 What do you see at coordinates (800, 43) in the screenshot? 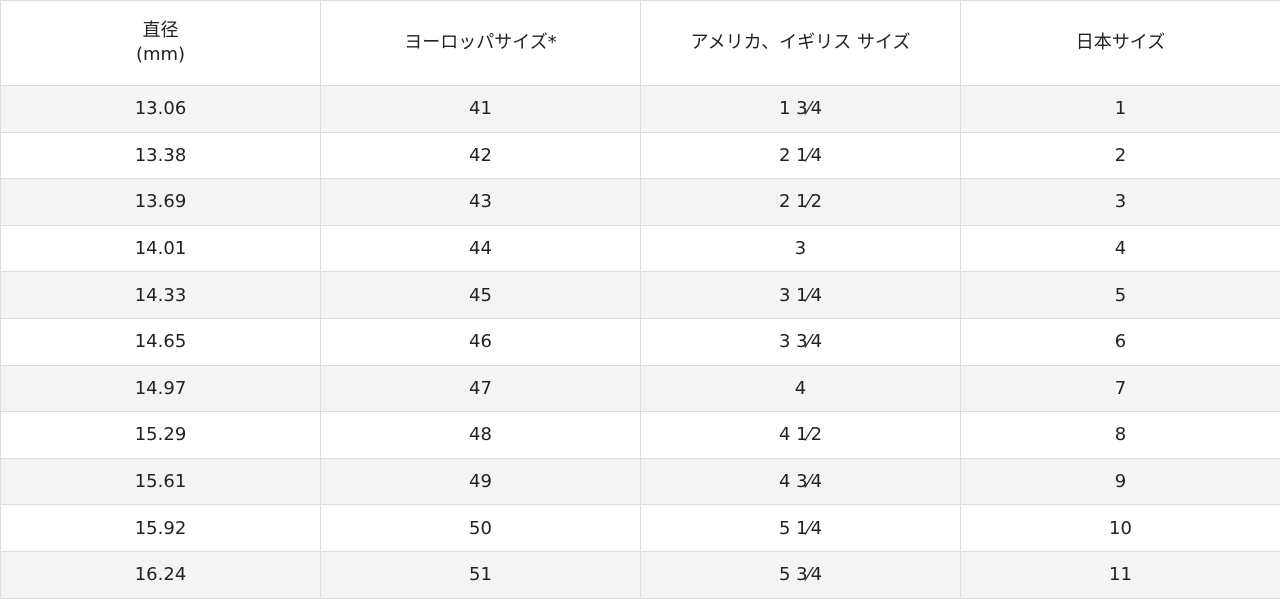
I see `header-cell: アメリカ、イギリス サイズ` at bounding box center [800, 43].